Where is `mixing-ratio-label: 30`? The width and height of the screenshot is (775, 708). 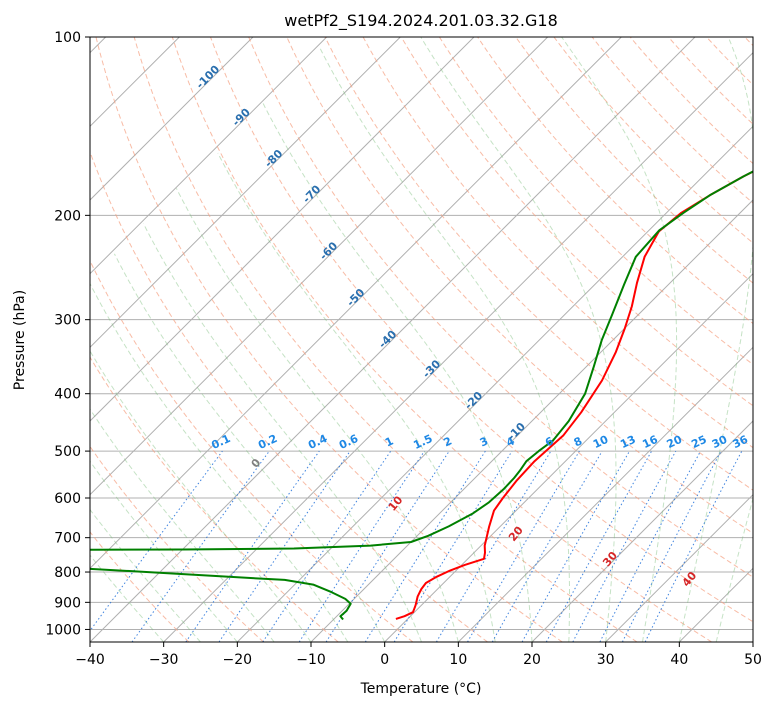
mixing-ratio-label: 30 is located at coordinates (720, 442).